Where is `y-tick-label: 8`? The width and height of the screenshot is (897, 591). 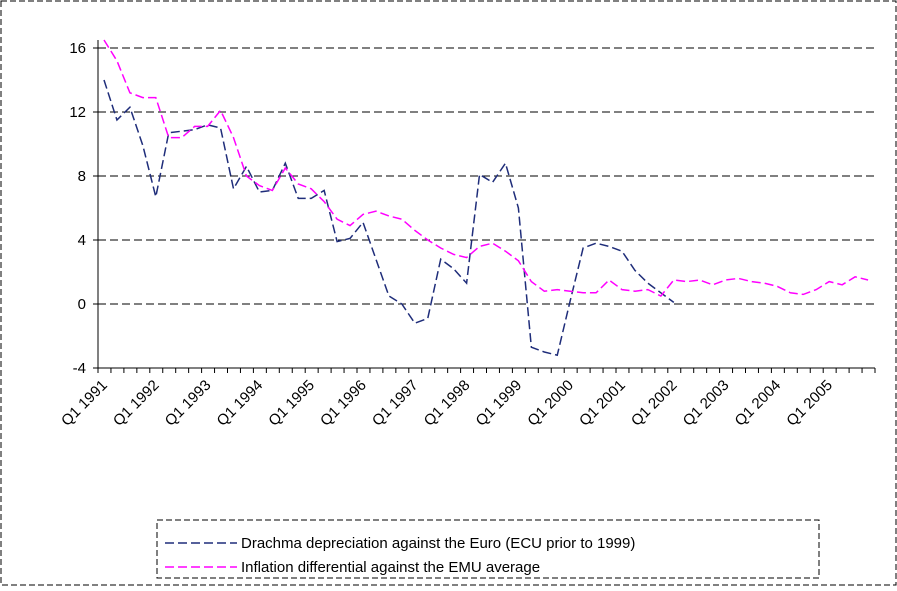 y-tick-label: 8 is located at coordinates (82, 176).